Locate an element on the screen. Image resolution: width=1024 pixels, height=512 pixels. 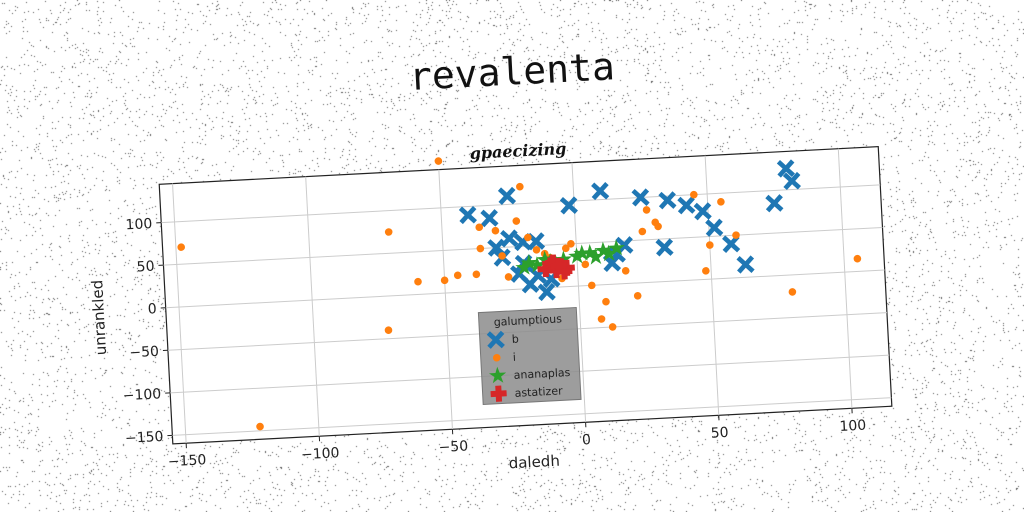
y-tick-label: 0 is located at coordinates (152, 309).